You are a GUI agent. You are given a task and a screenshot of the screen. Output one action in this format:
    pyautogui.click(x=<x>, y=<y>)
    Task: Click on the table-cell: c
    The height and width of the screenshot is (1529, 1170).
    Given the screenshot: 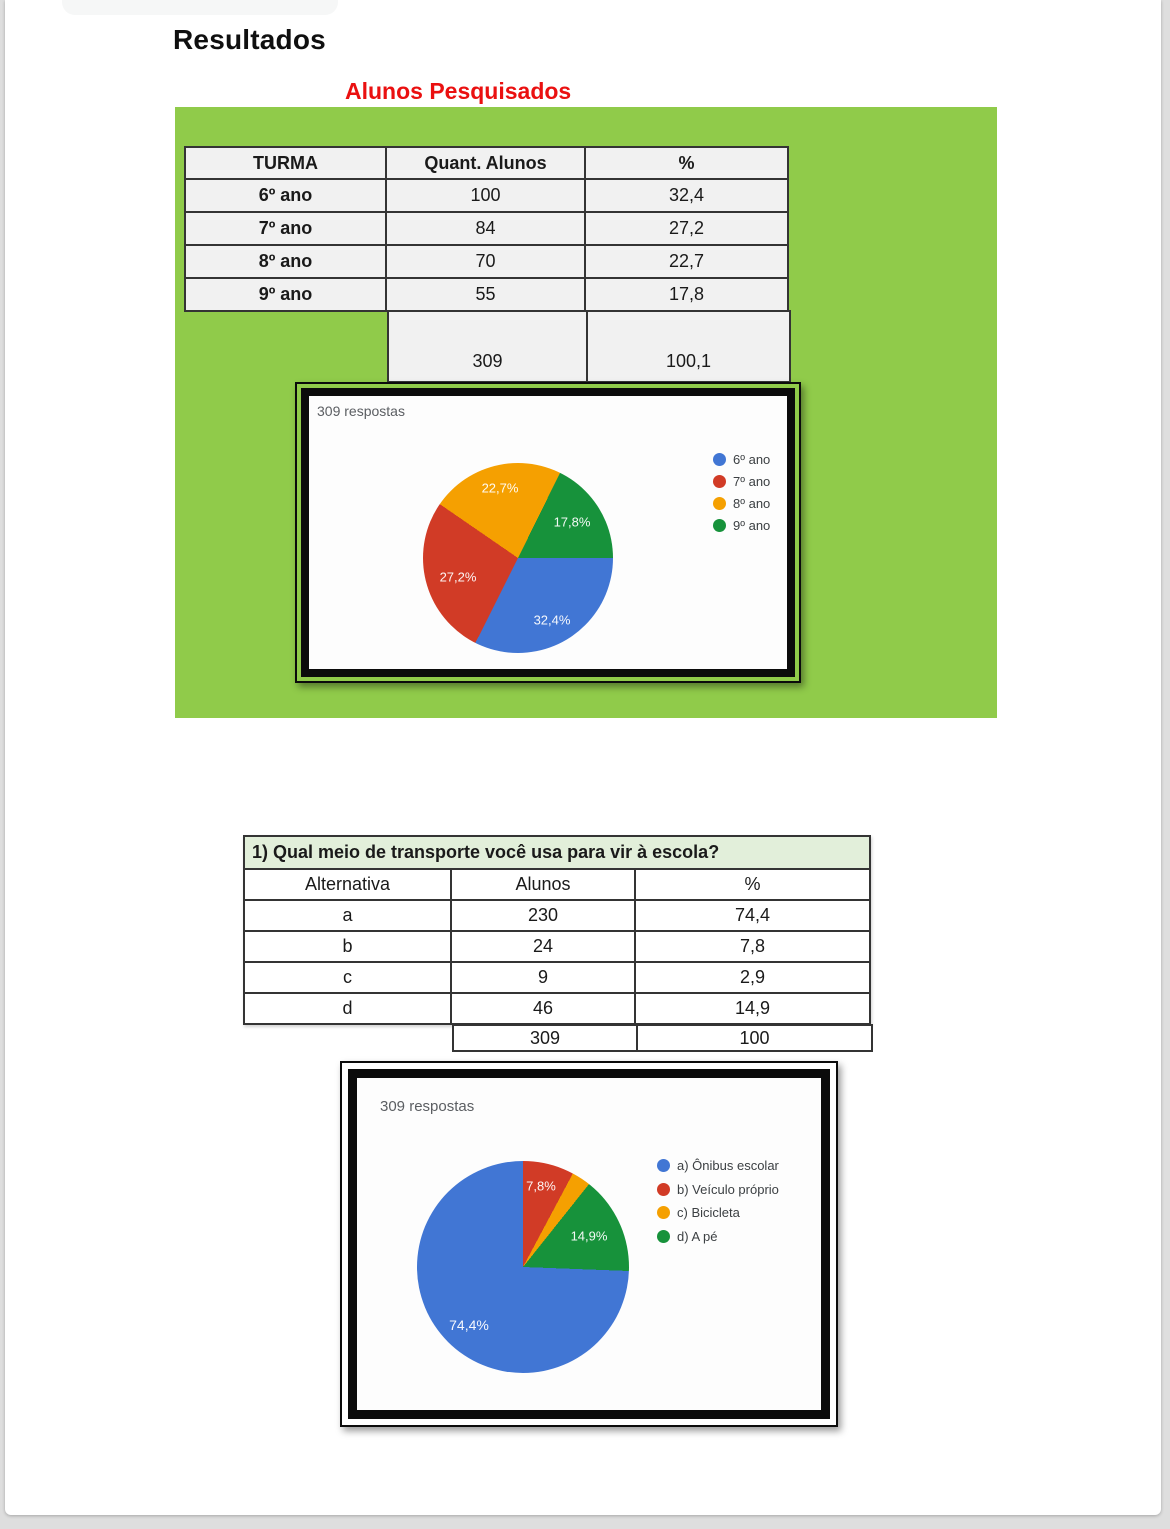 What is the action you would take?
    pyautogui.click(x=347, y=977)
    